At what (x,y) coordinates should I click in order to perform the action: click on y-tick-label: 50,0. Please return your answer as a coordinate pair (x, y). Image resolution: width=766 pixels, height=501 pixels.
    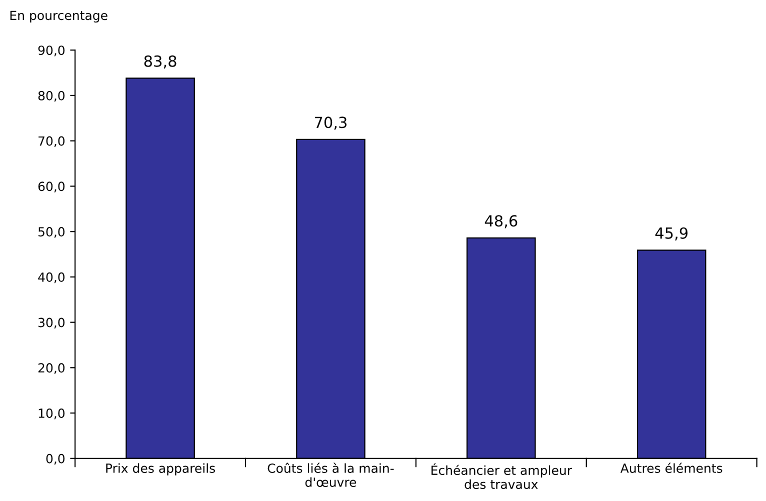
    Looking at the image, I should click on (51, 232).